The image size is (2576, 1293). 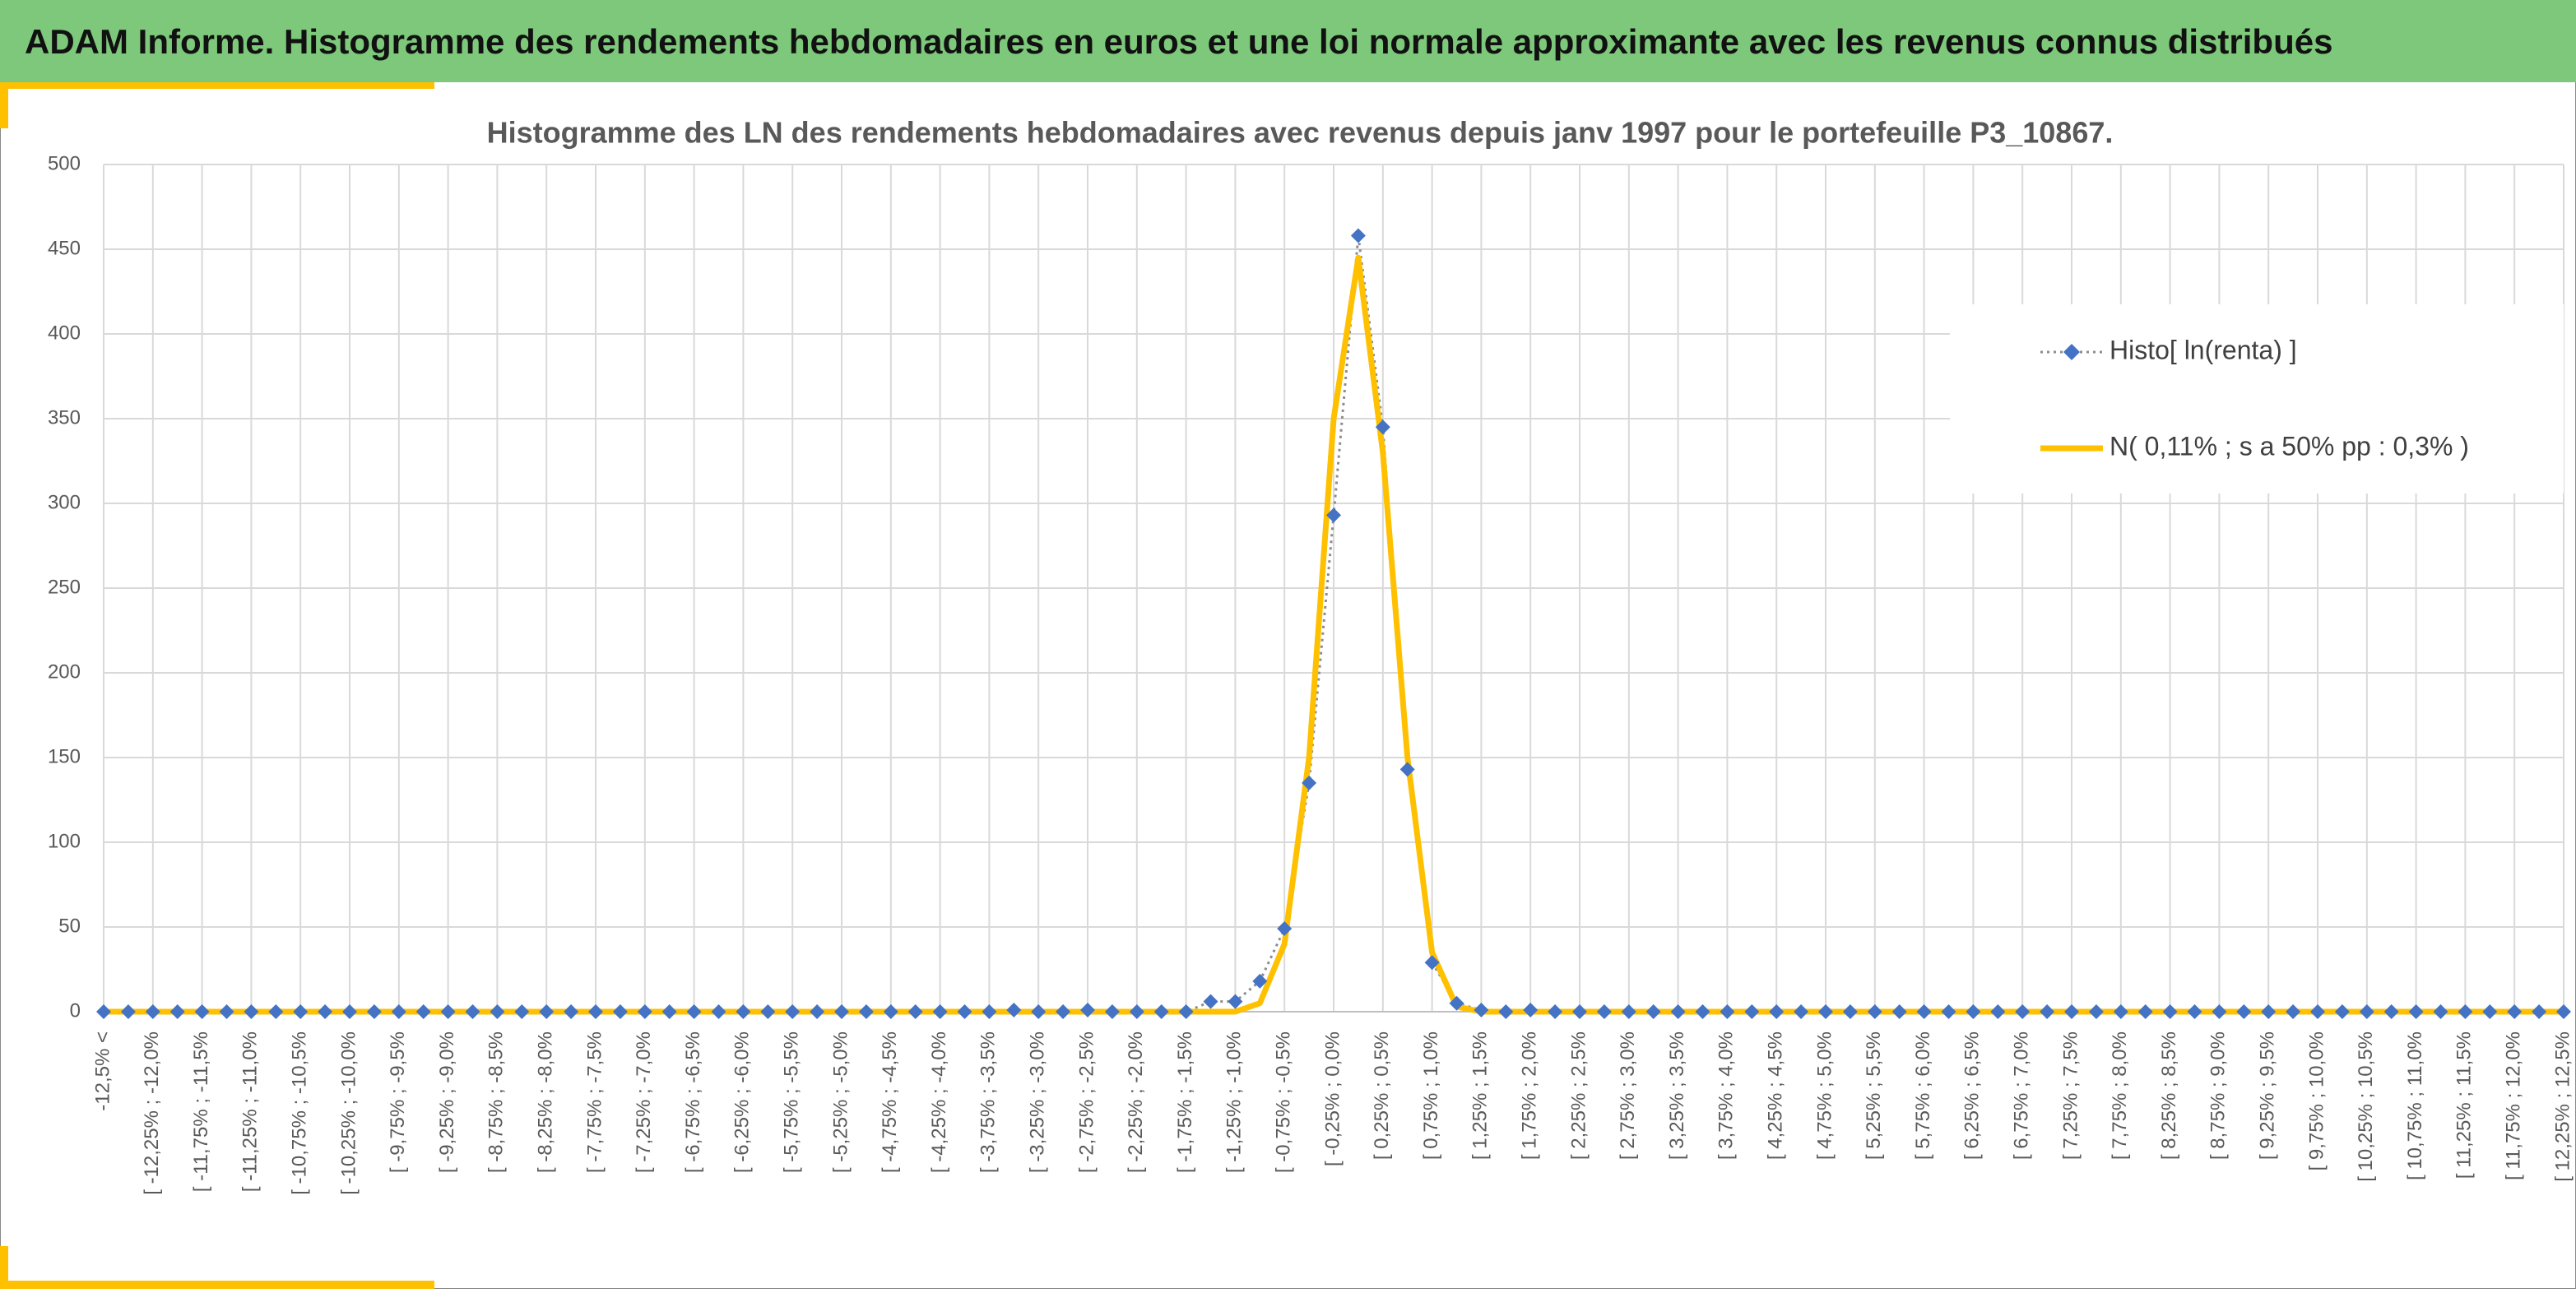 I want to click on x-tick-label: [ -3,25% ; -3,0%, so click(x=1038, y=1102).